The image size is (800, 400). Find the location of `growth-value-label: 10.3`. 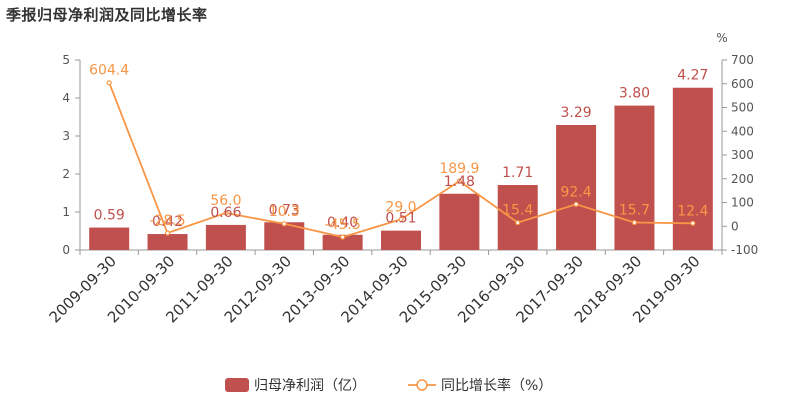

growth-value-label: 10.3 is located at coordinates (284, 212).